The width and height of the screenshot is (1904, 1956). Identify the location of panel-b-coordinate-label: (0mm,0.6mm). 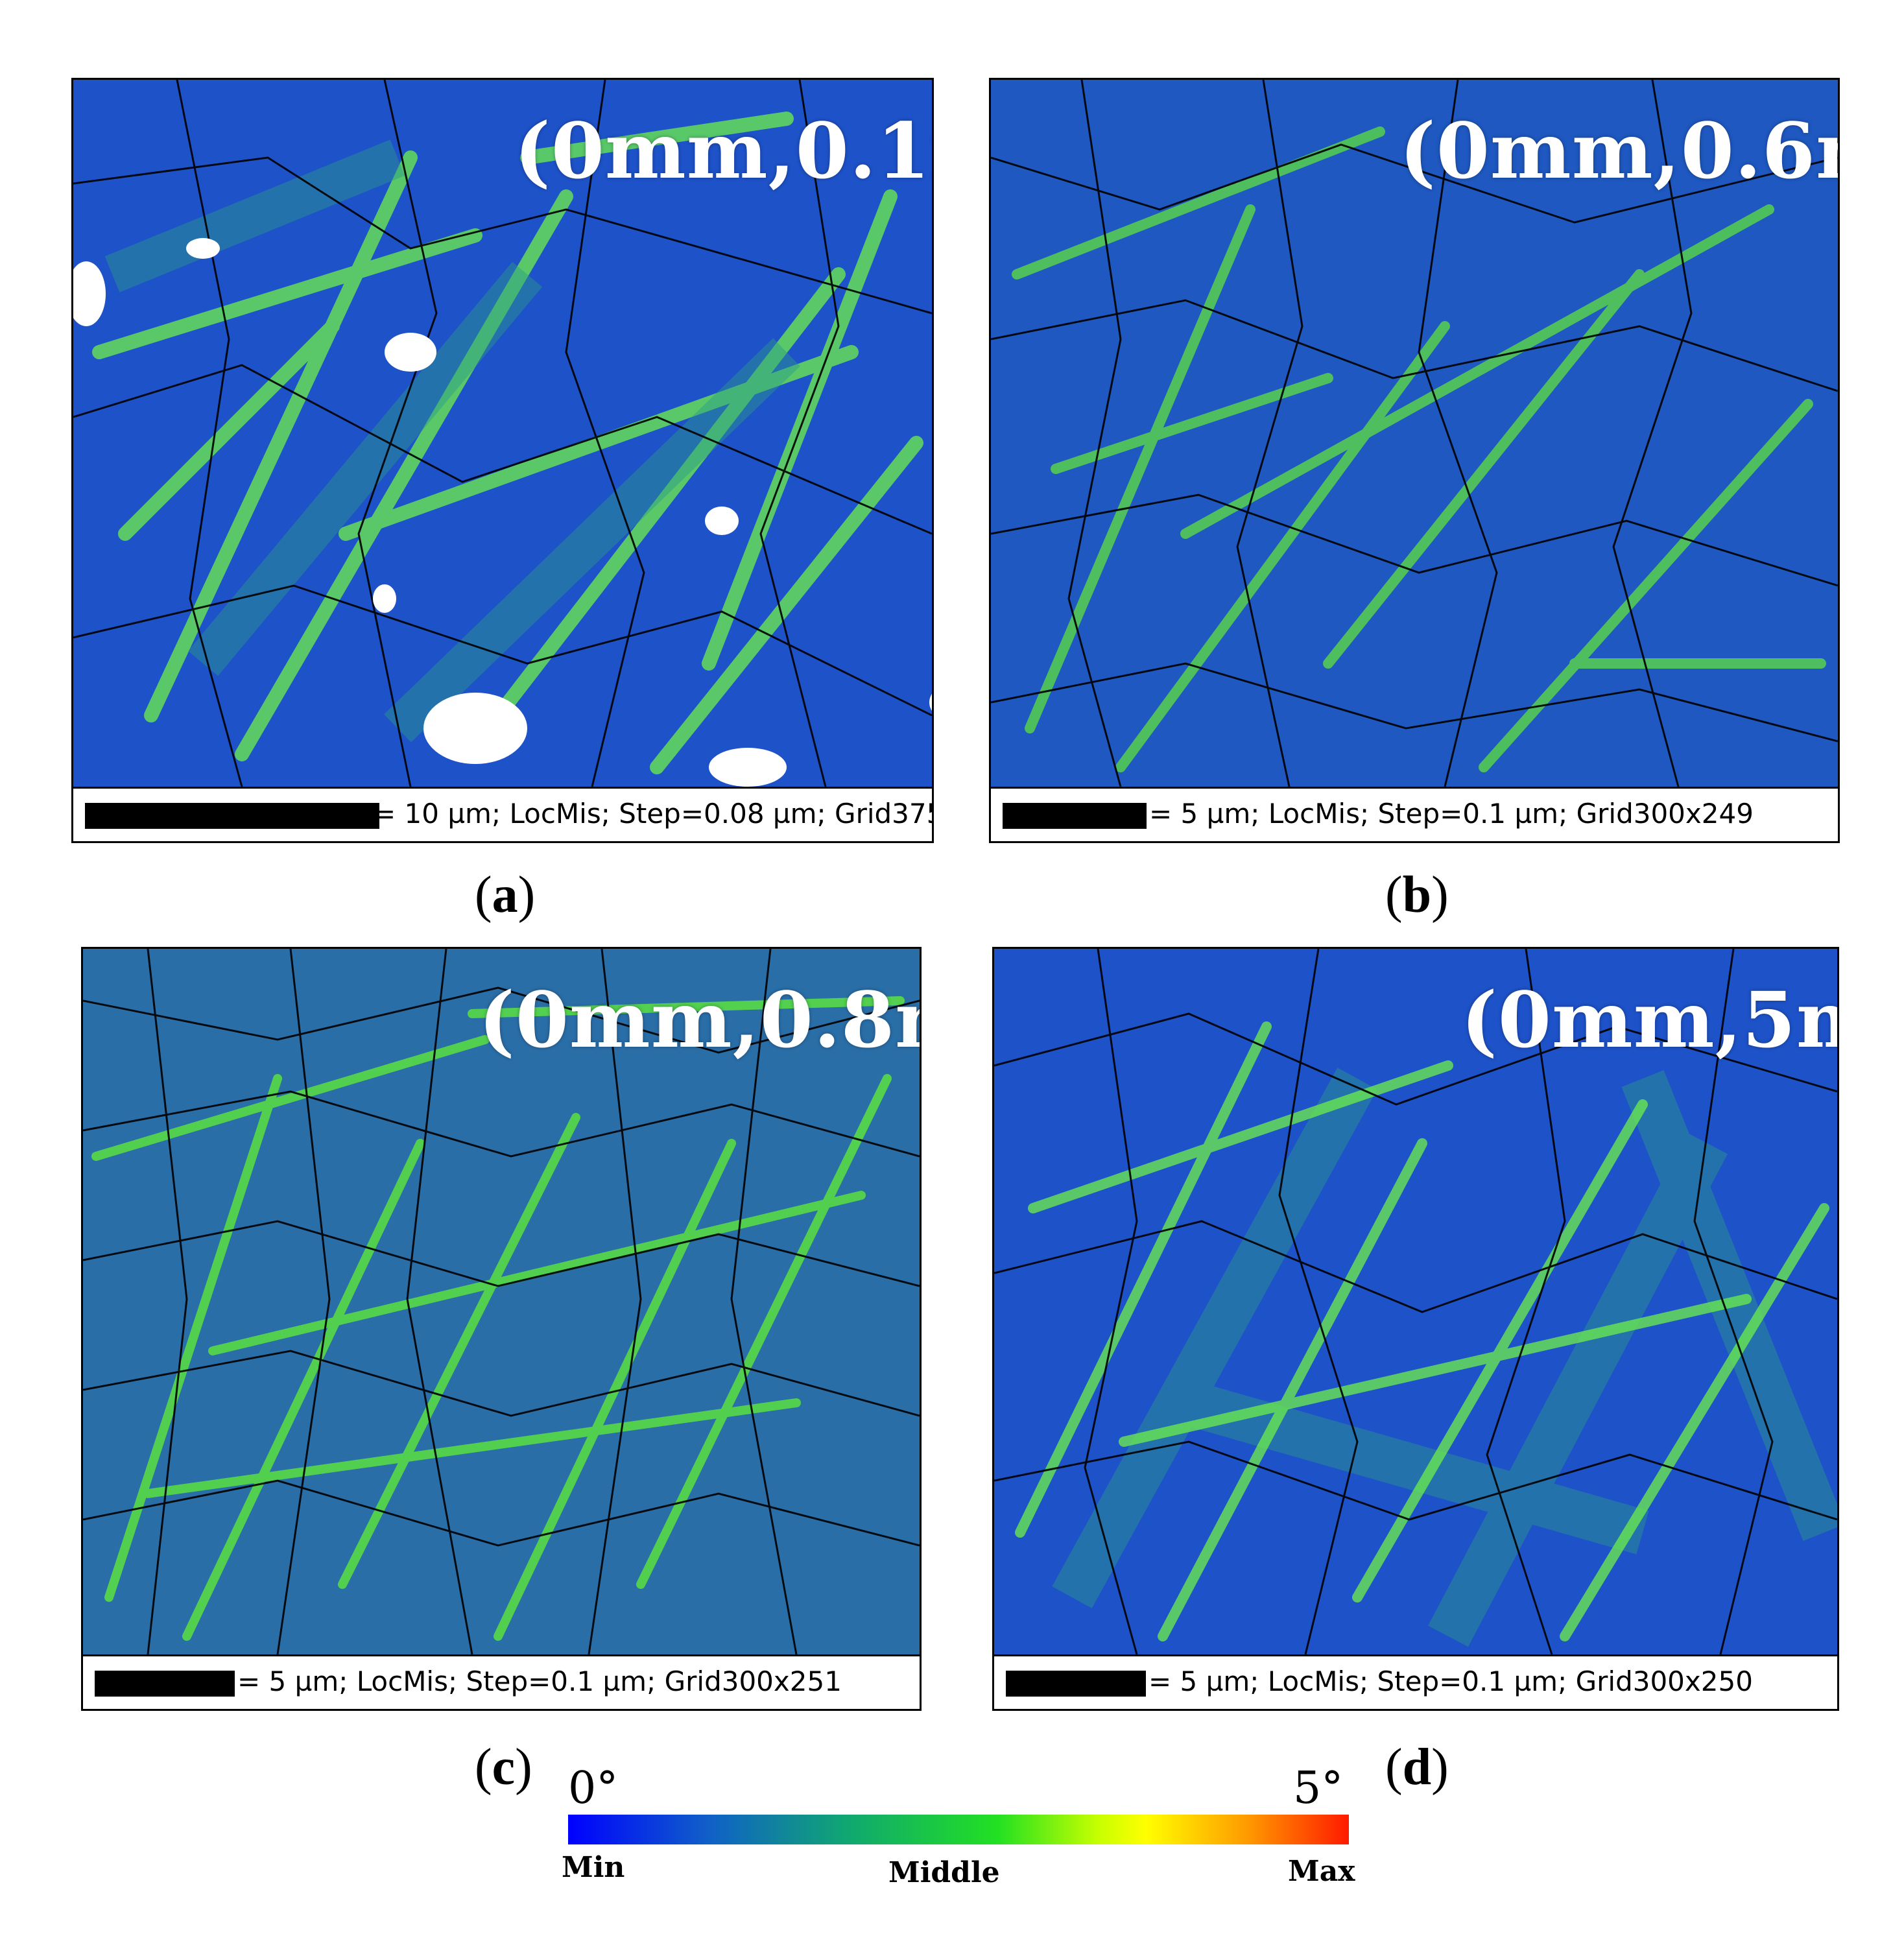
(1619, 151).